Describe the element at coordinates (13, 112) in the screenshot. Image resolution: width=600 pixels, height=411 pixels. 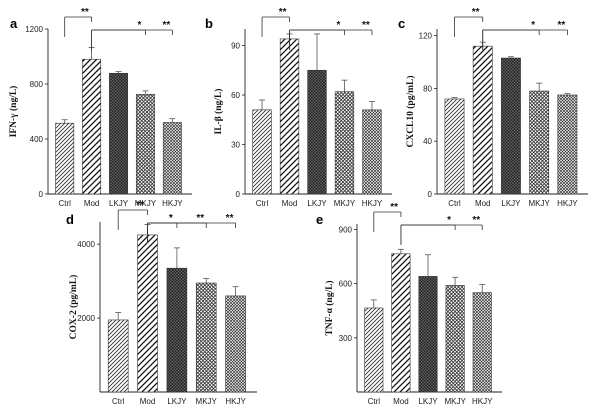
I see `y-axis-label: IFN-γ (ng/L)` at that location.